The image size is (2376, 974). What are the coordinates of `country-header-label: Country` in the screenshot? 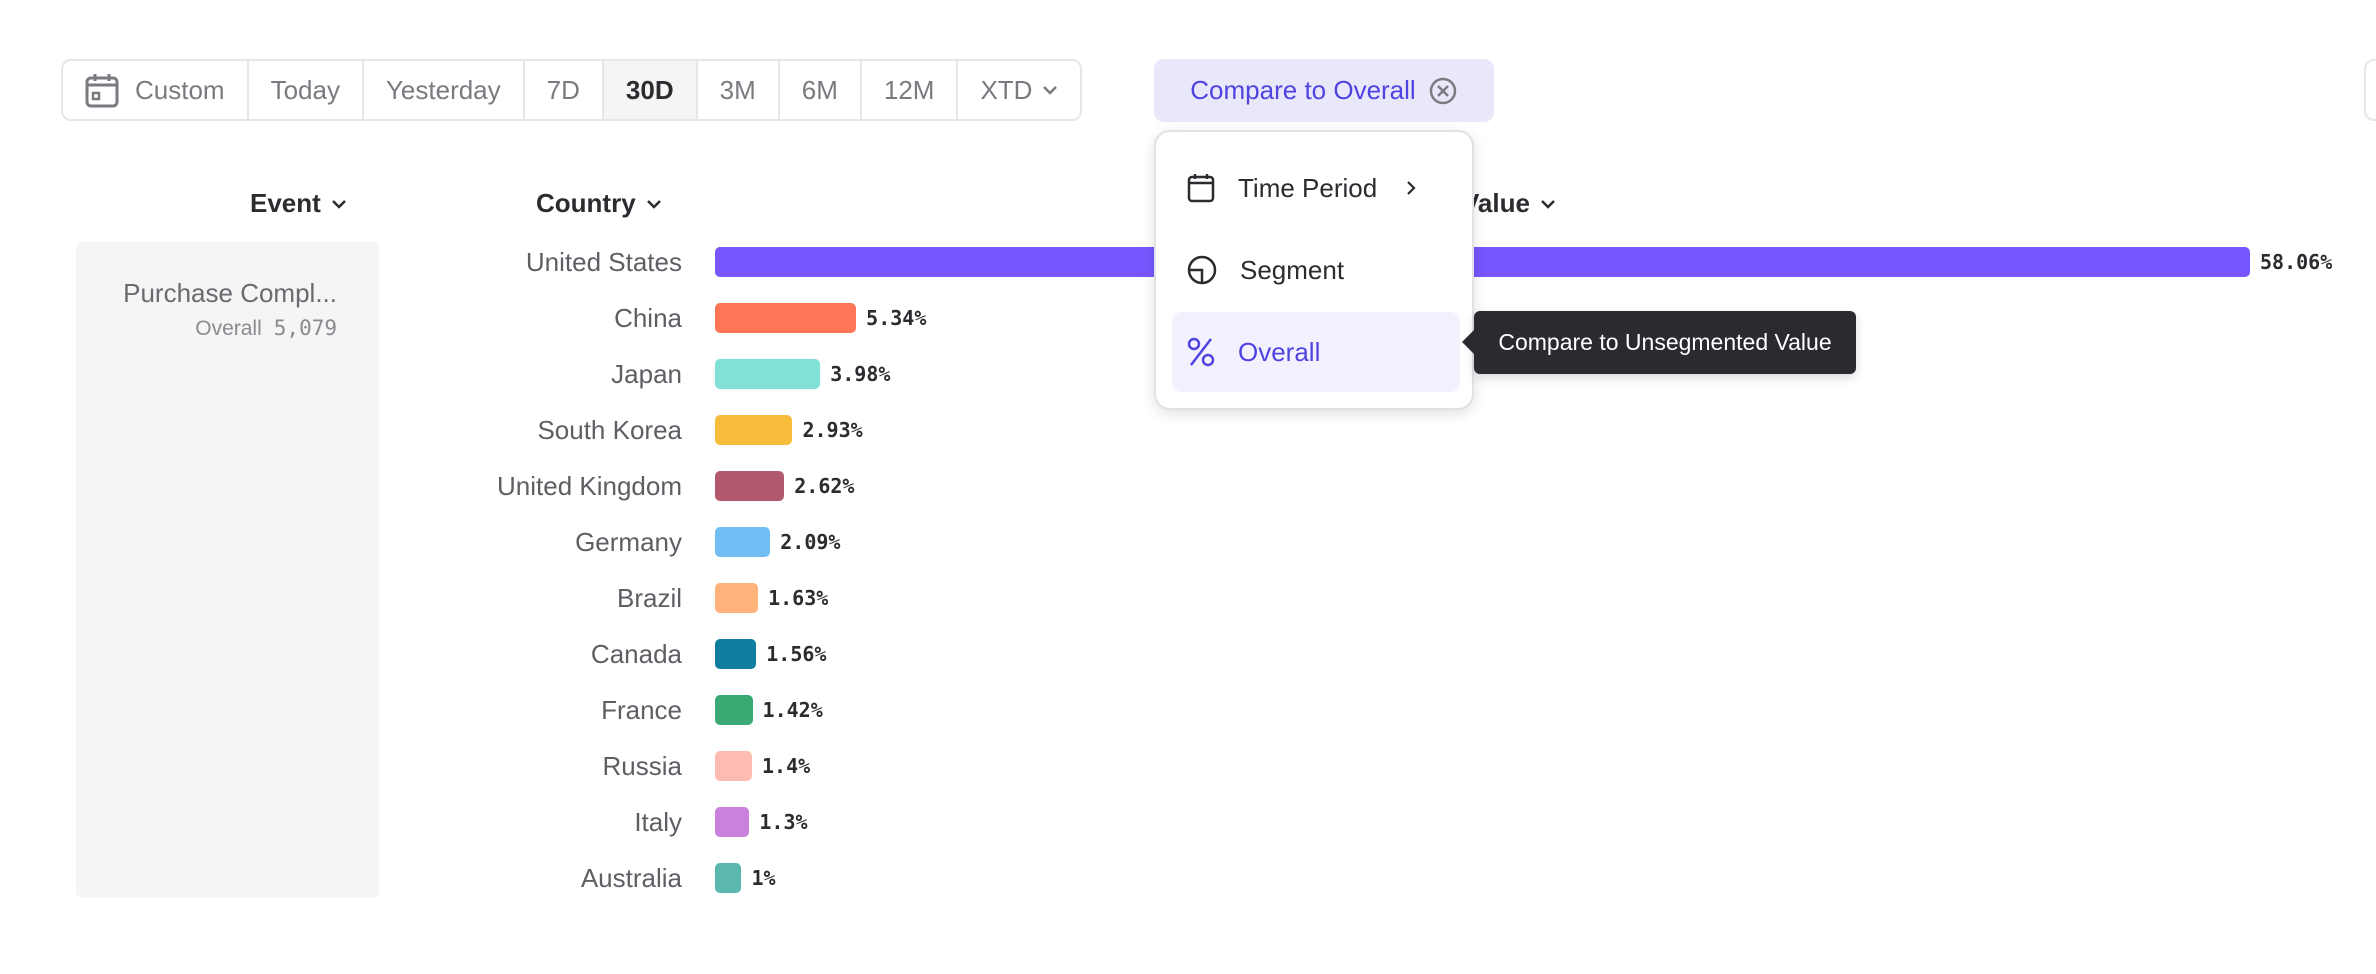 It's located at (586, 203).